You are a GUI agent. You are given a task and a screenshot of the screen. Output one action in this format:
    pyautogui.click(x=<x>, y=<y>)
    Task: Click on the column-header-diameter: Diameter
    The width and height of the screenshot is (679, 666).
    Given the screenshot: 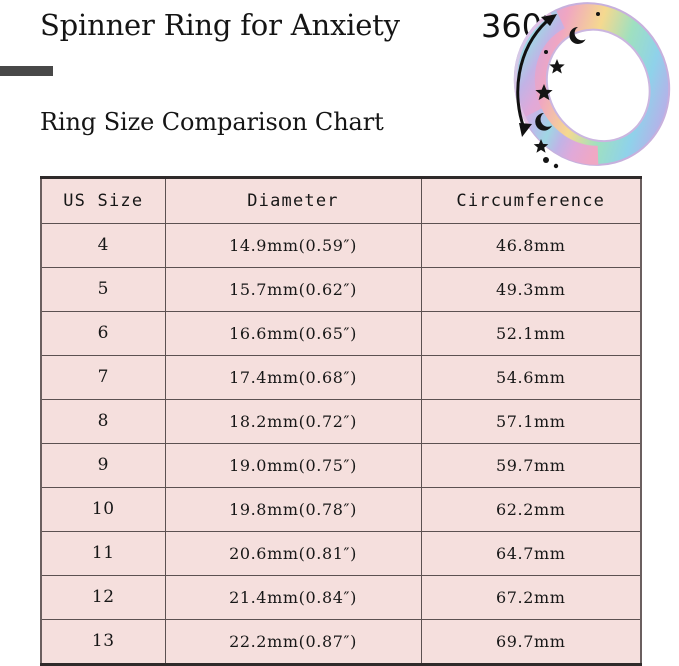 What is the action you would take?
    pyautogui.click(x=293, y=200)
    